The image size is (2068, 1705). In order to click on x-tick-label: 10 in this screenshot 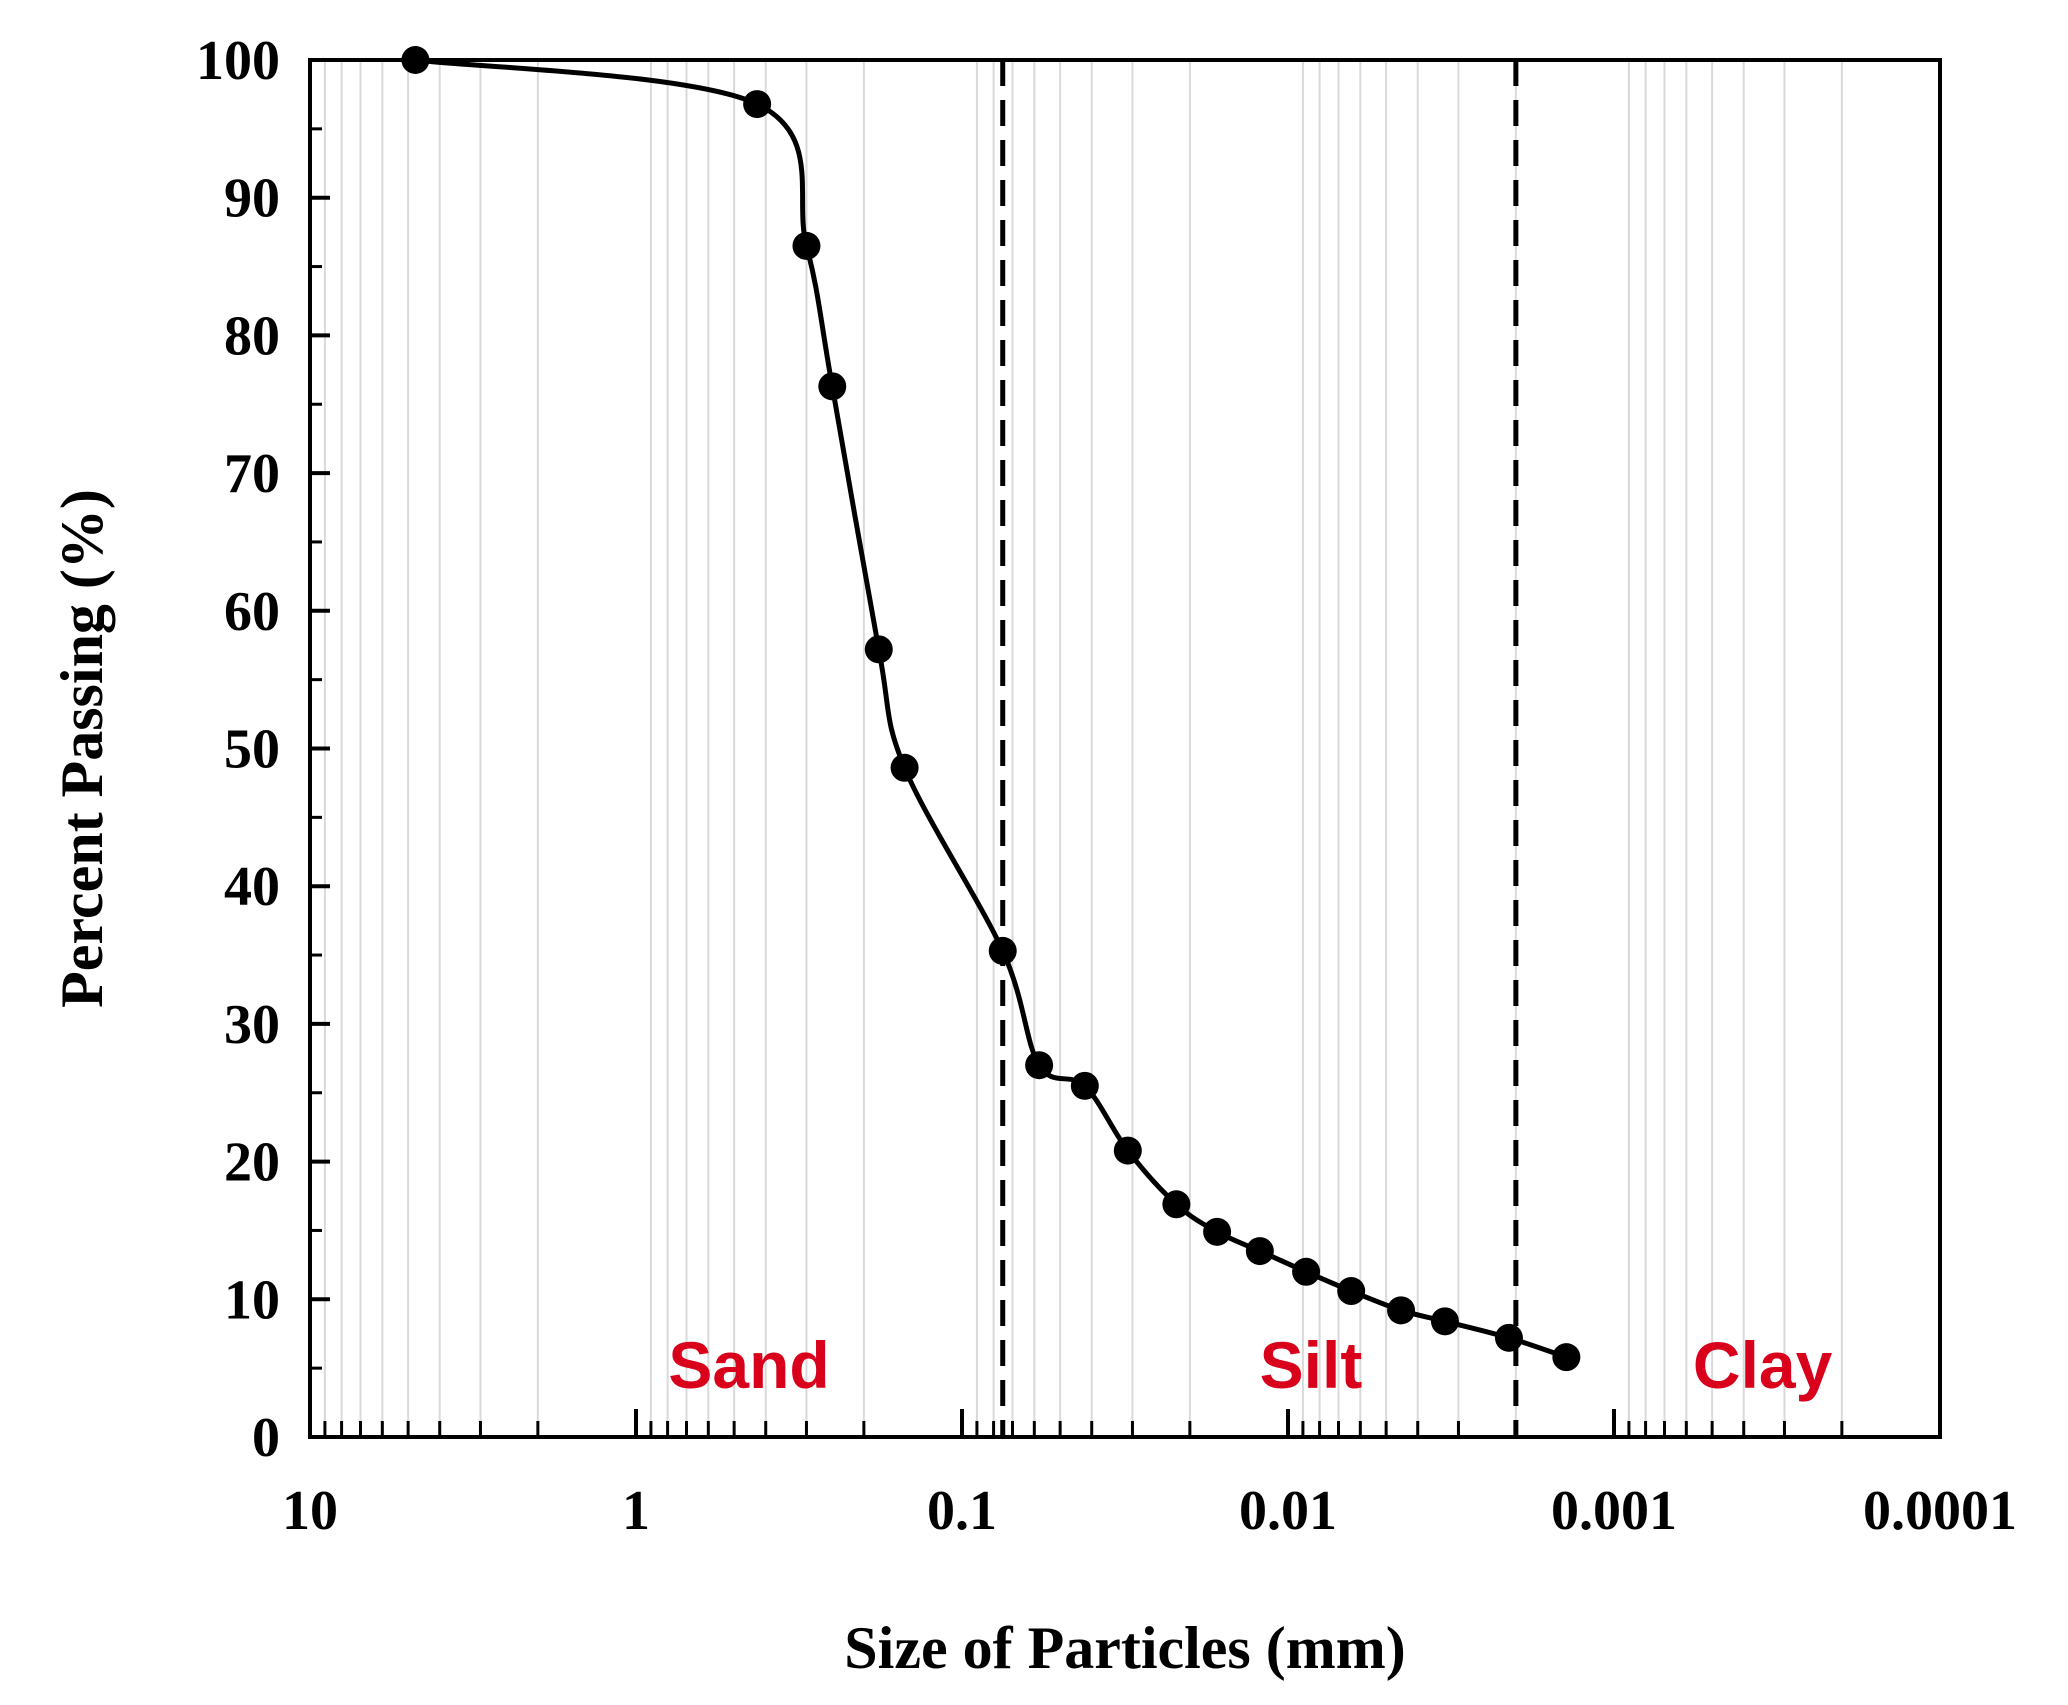, I will do `click(310, 1511)`.